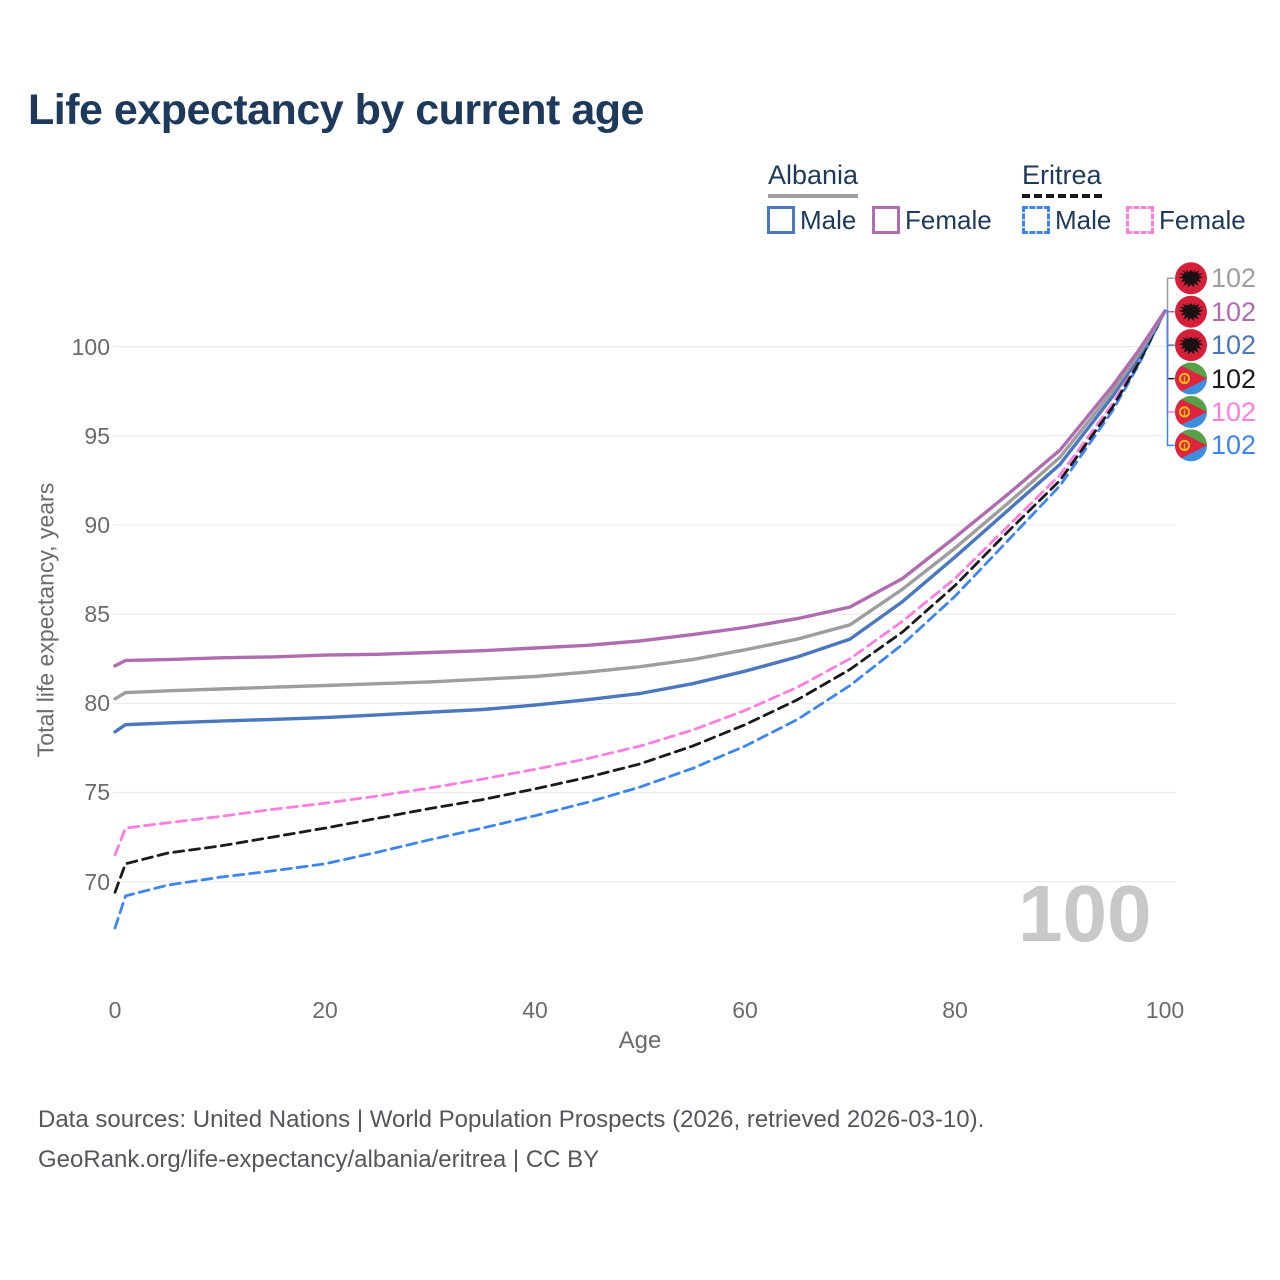  I want to click on x-axis-tick-label: 60, so click(745, 1010).